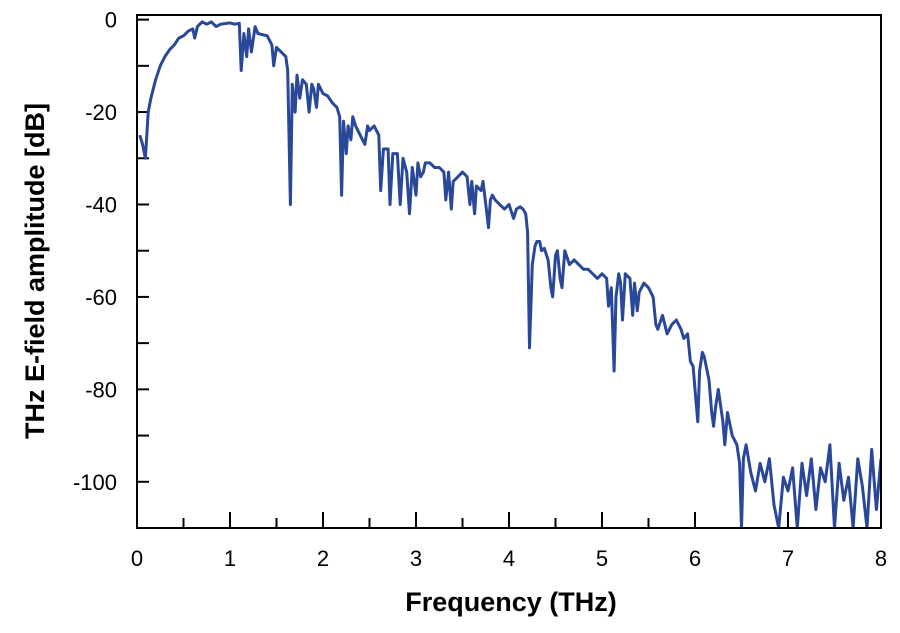 This screenshot has width=900, height=633. I want to click on x-tick-label: 1, so click(230, 558).